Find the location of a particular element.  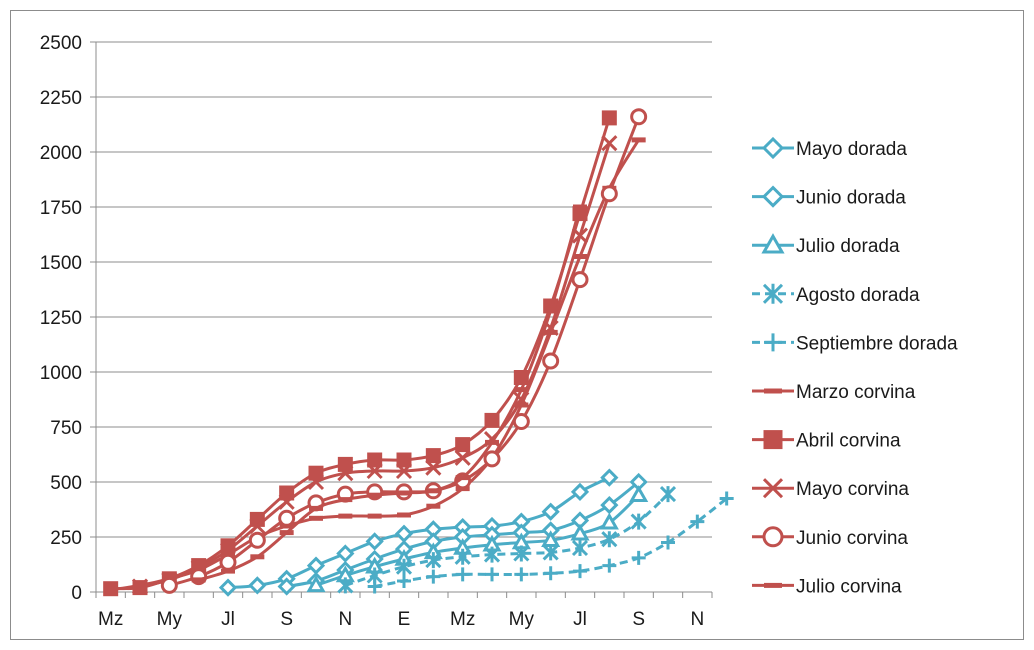

legend-entry: Julio corvina is located at coordinates (827, 586).